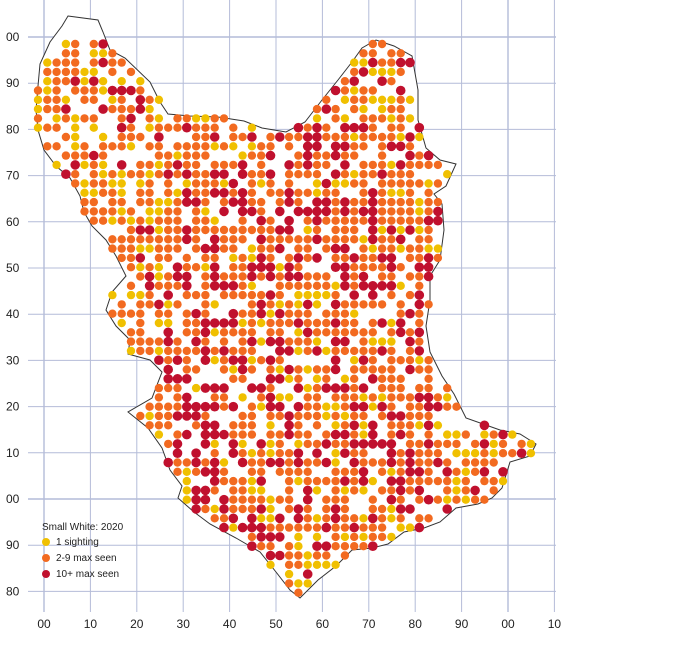  I want to click on y-tick-label: 00, so click(13, 37).